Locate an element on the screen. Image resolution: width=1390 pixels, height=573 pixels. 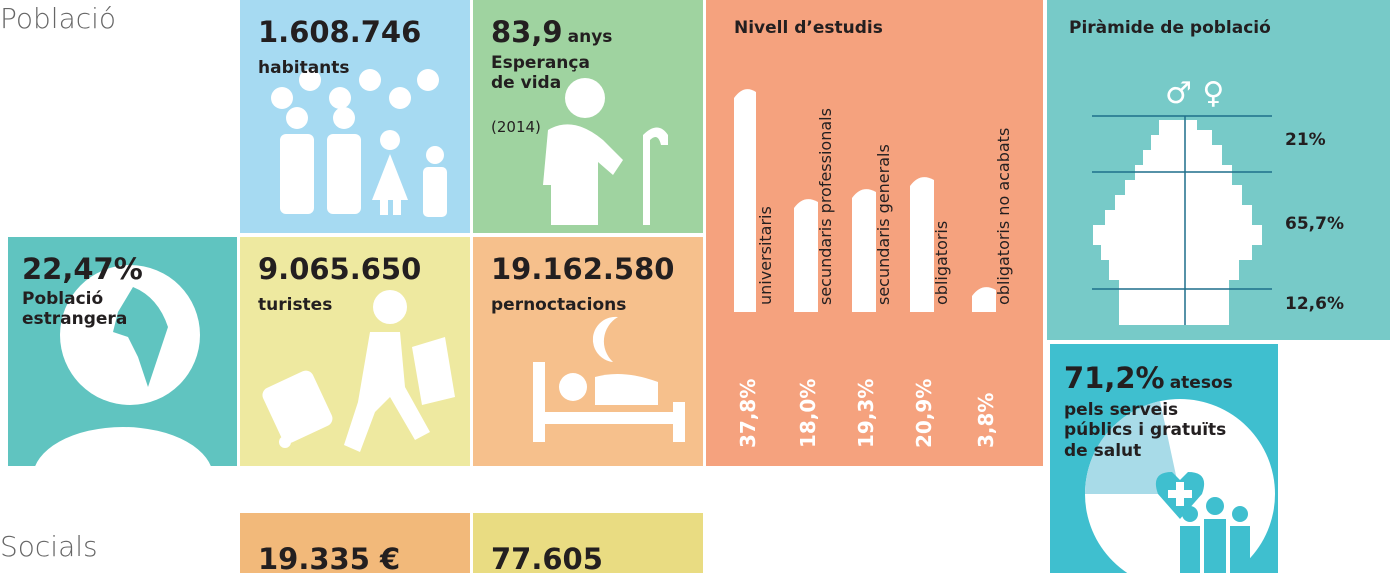
level-label: secundaris professionals is located at coordinates (825, 206).